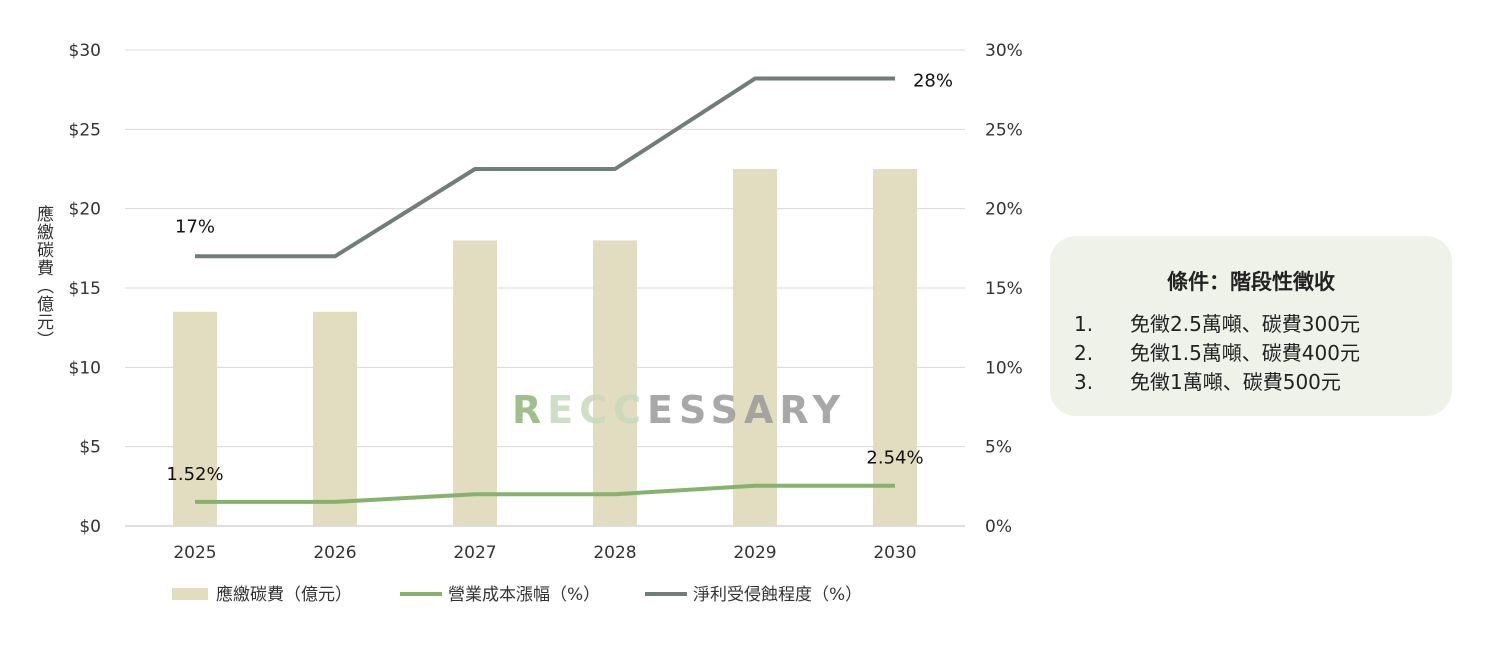 This screenshot has width=1500, height=655. I want to click on y-left-tick-label: $20, so click(85, 210).